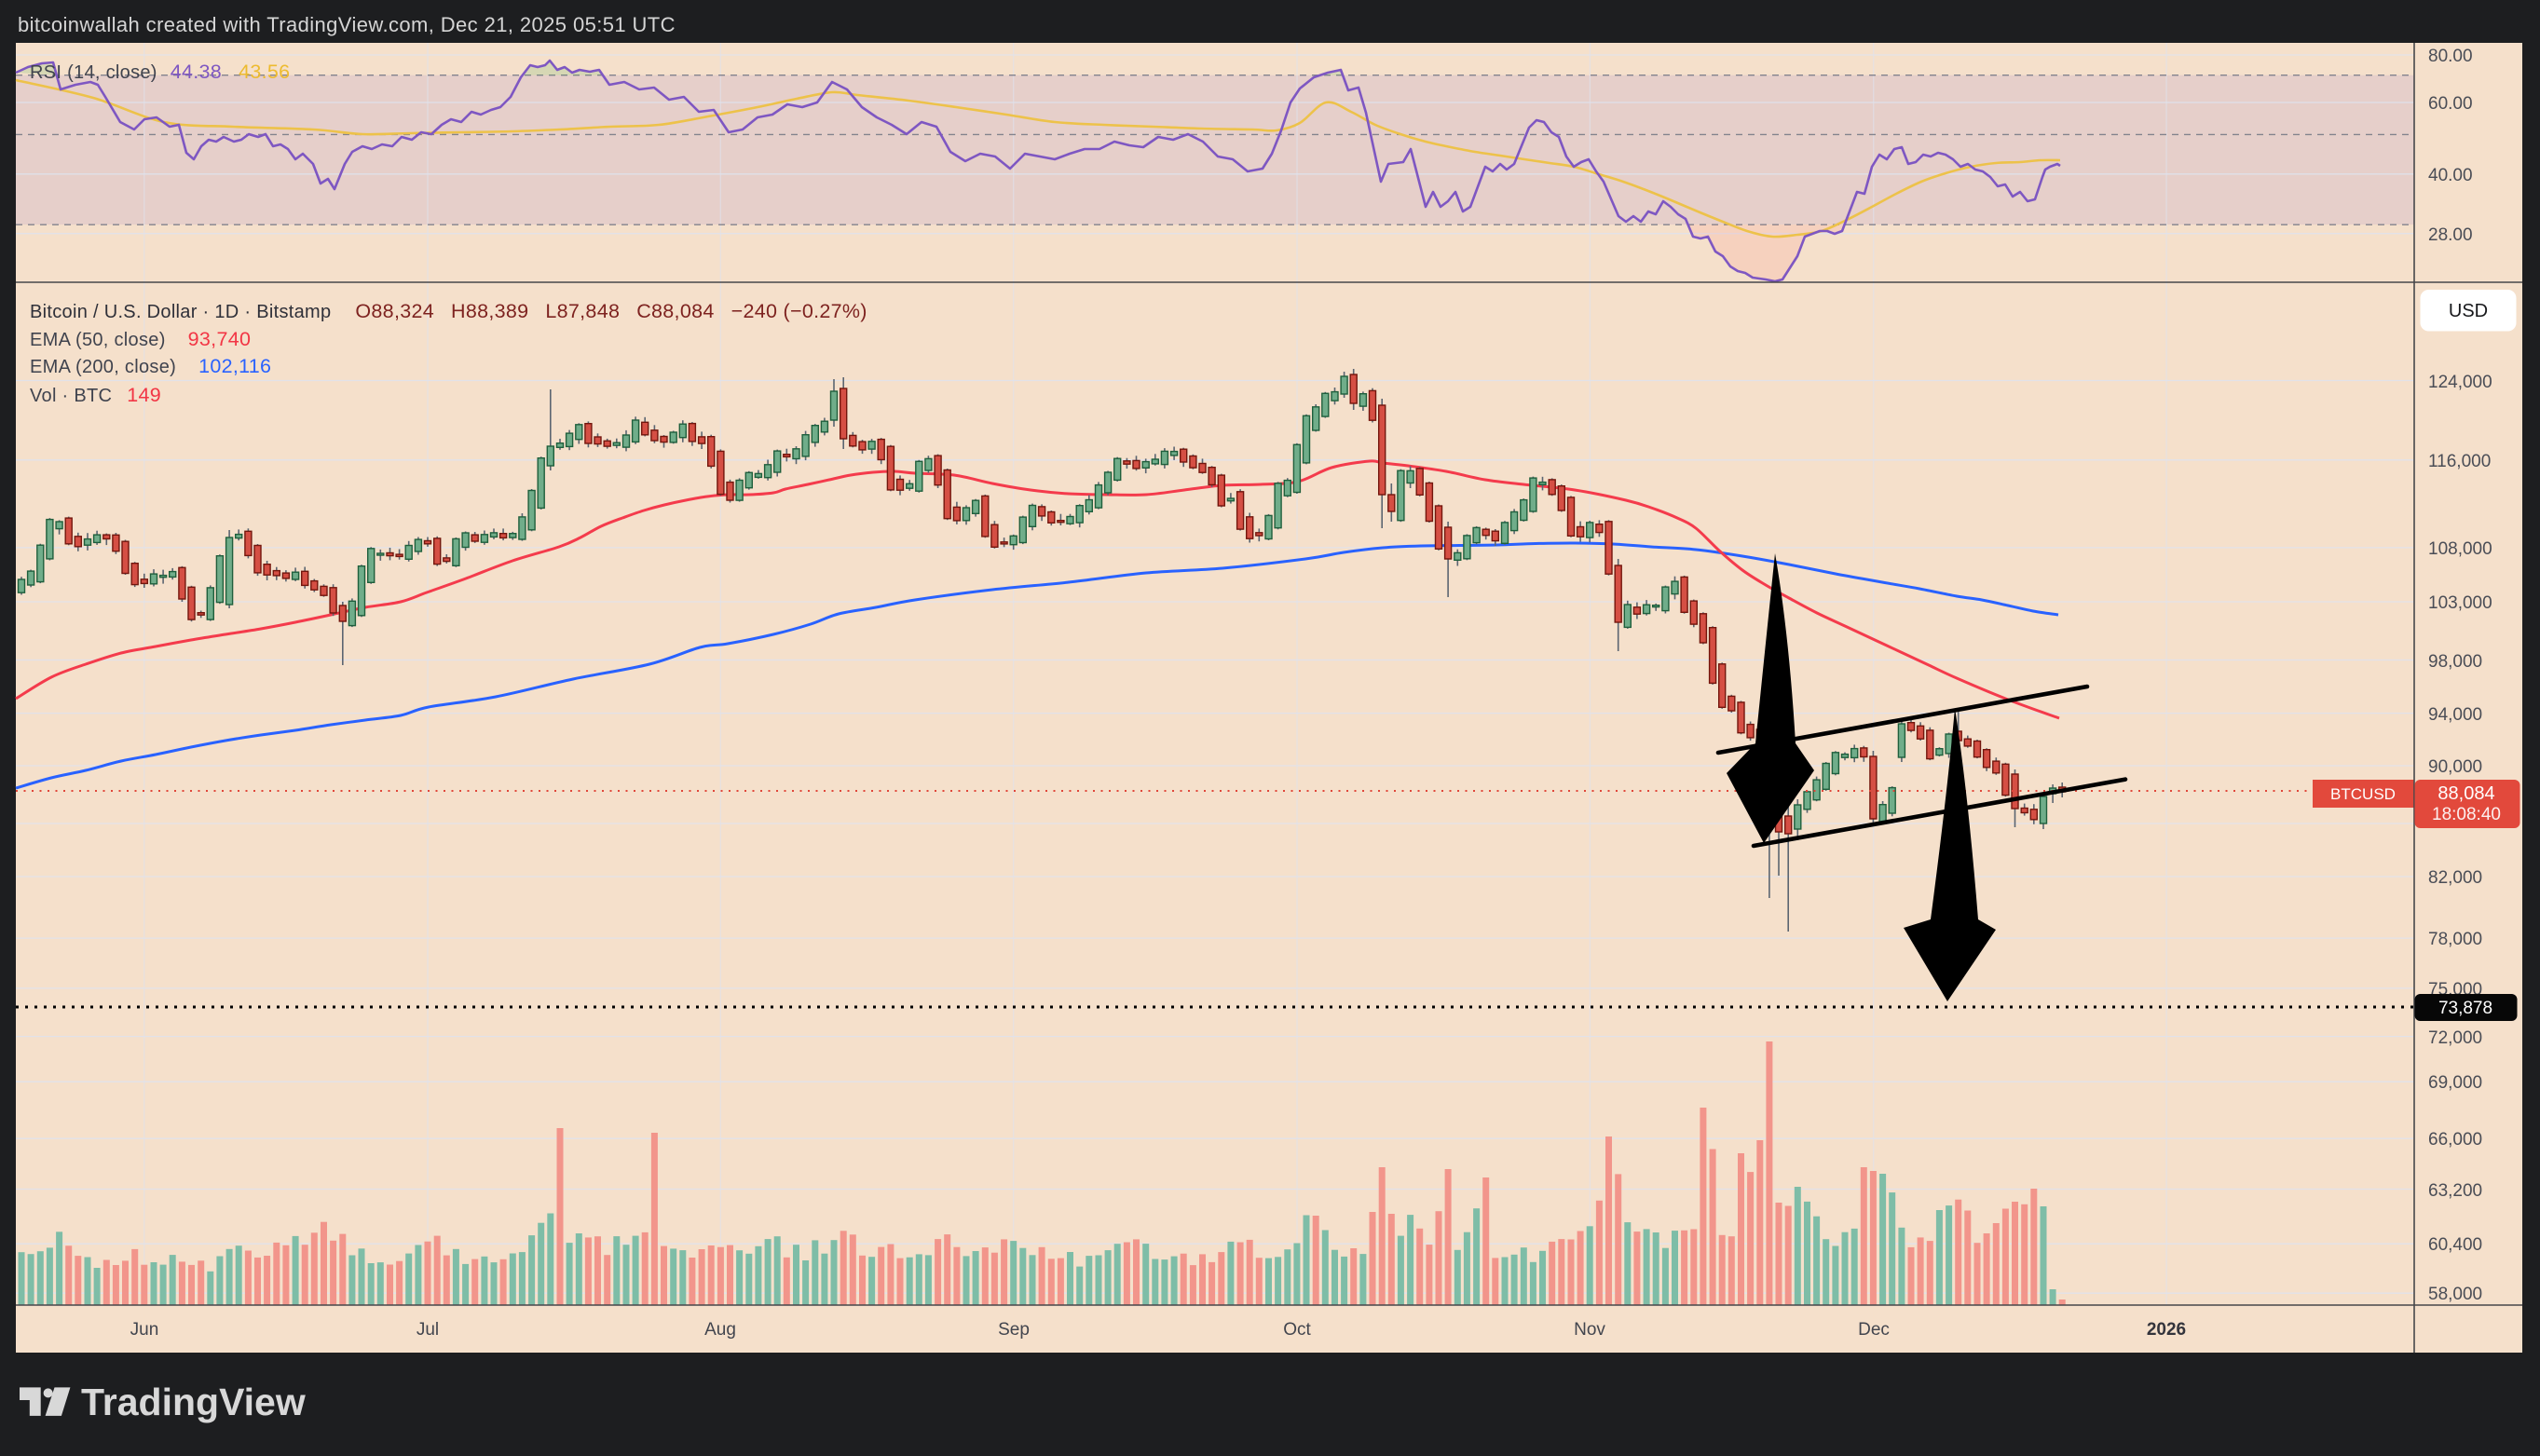 This screenshot has height=1456, width=2540. I want to click on svg-text:EMA (50, close)93,740: EMA (50, close) 93,740, so click(140, 339).